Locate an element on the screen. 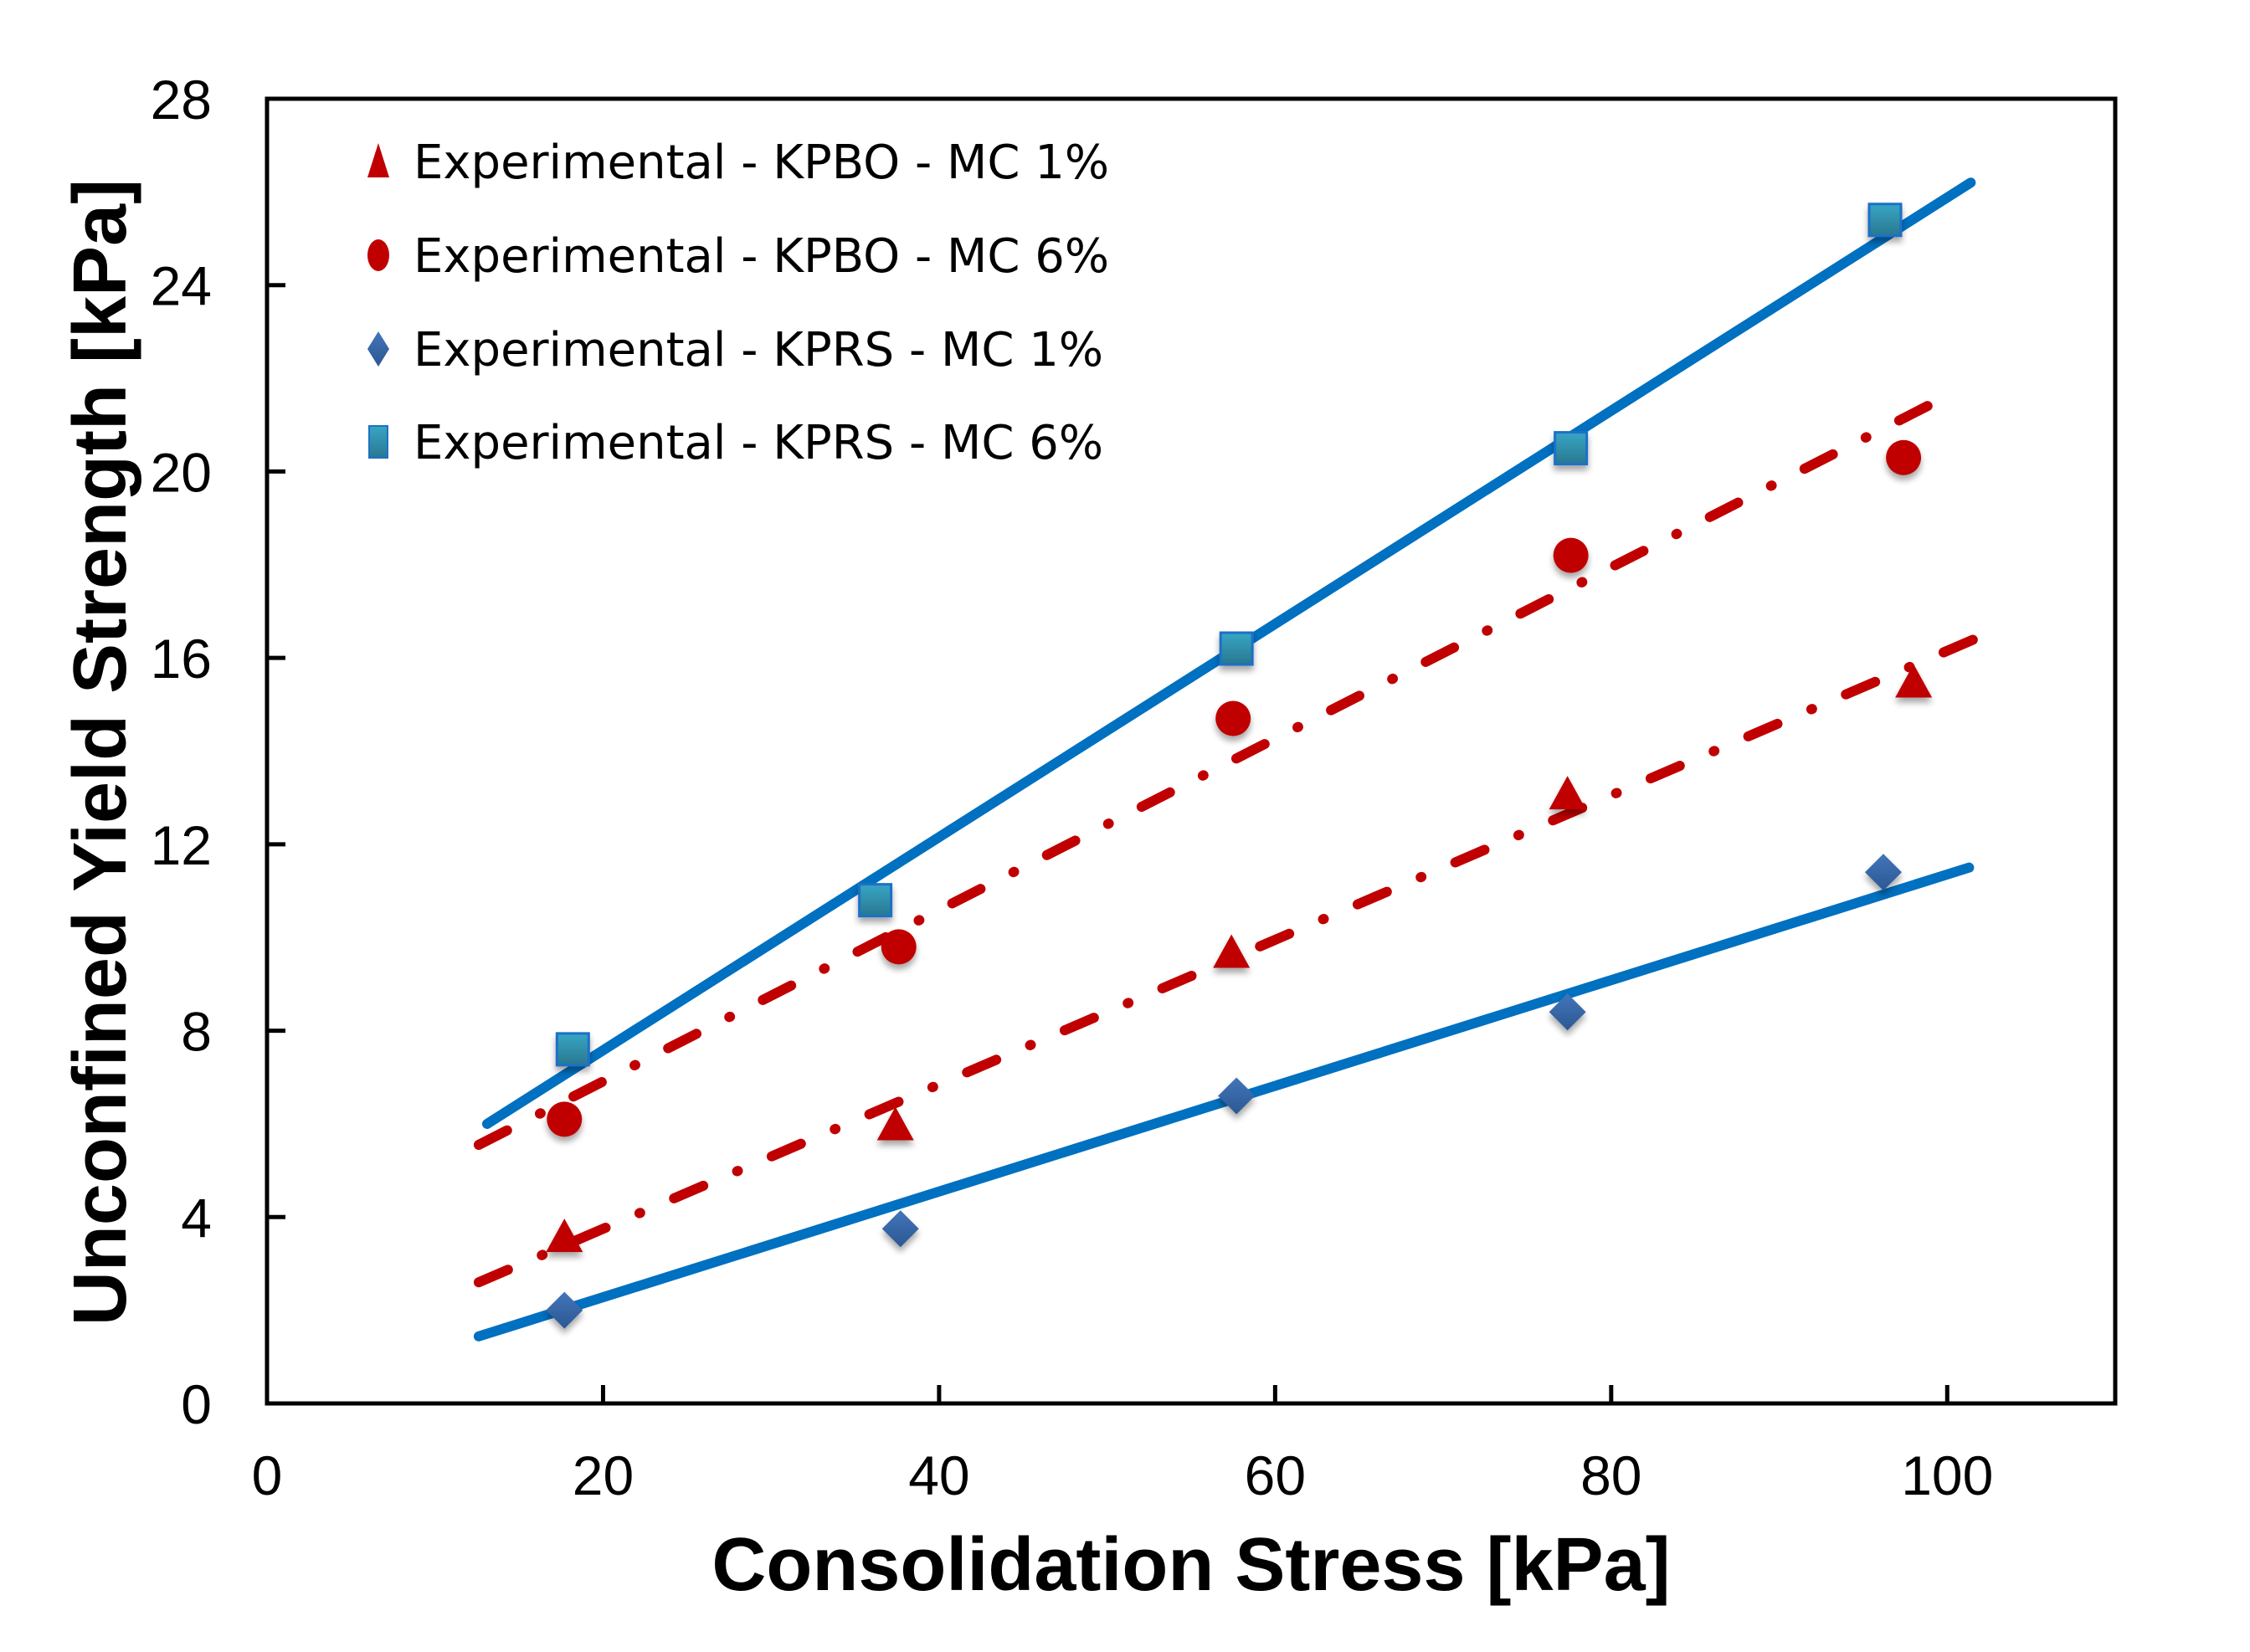 The height and width of the screenshot is (1652, 2250). legend-label: Experimental - KPBO - MC 1% is located at coordinates (761, 163).